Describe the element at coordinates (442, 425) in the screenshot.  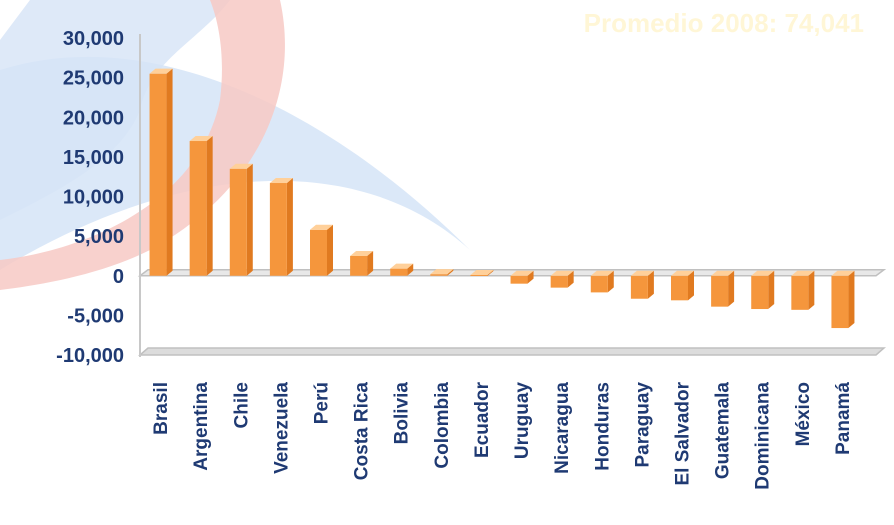
I see `x-tick-label: Colombia` at that location.